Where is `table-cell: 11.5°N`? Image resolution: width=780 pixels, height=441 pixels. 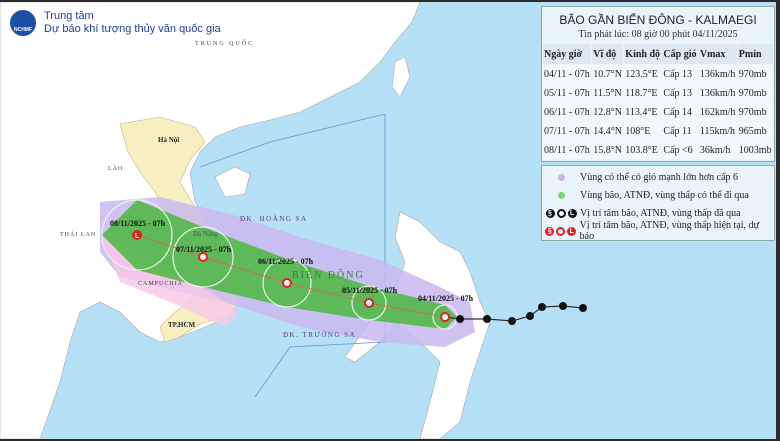 table-cell: 11.5°N is located at coordinates (608, 93).